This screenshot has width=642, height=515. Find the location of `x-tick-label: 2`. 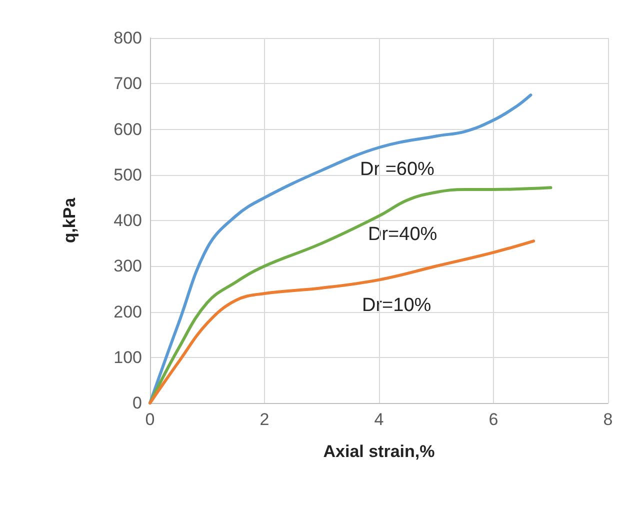

x-tick-label: 2 is located at coordinates (265, 419).